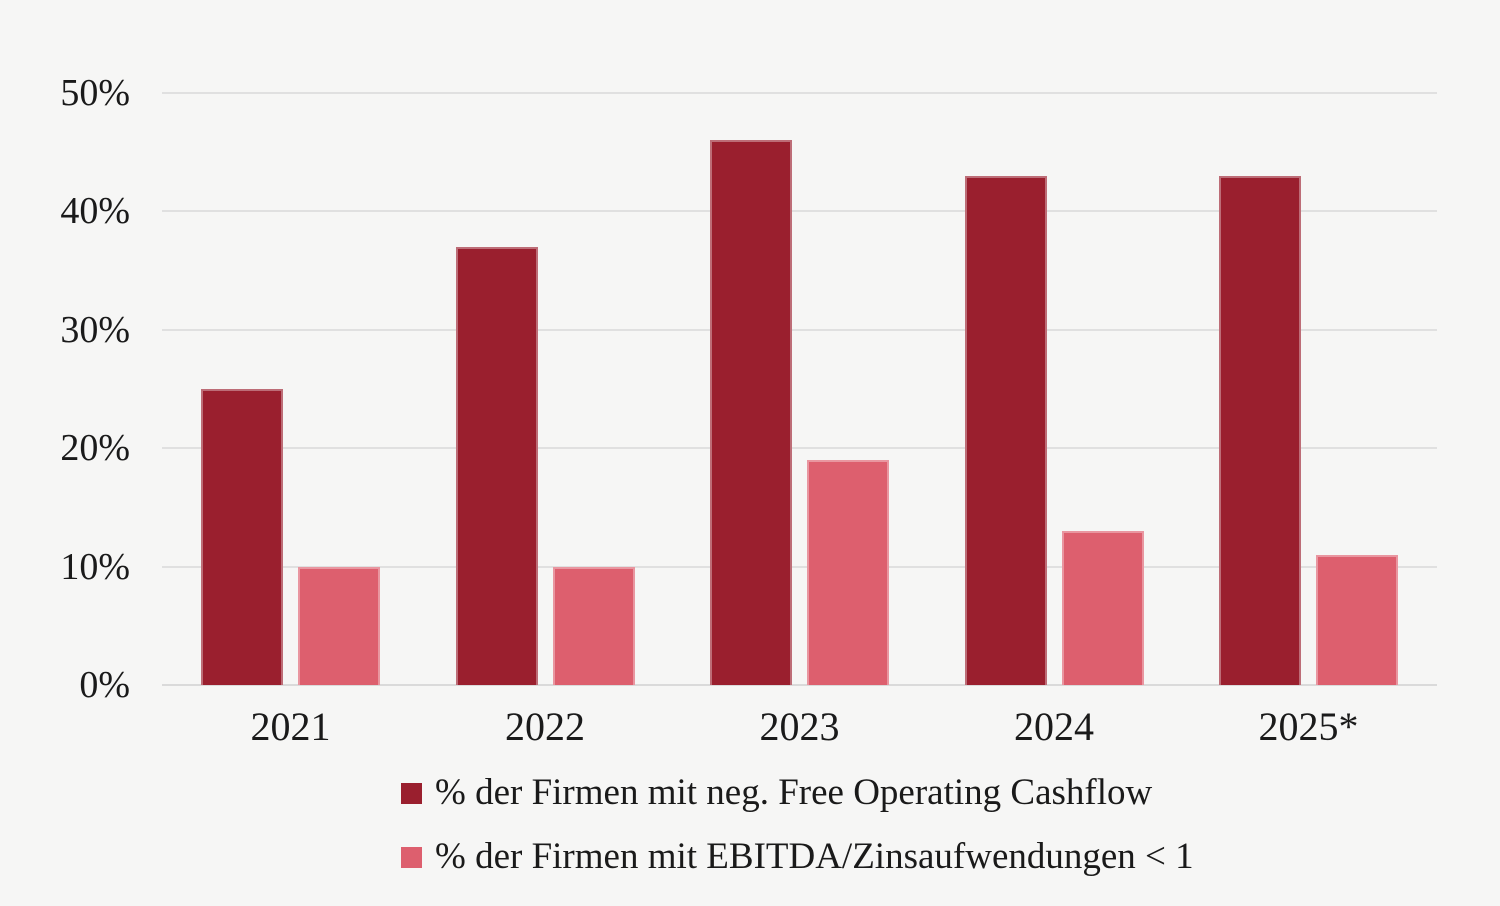 Image resolution: width=1500 pixels, height=906 pixels. What do you see at coordinates (1054, 726) in the screenshot?
I see `x-axis-category-label: 2024` at bounding box center [1054, 726].